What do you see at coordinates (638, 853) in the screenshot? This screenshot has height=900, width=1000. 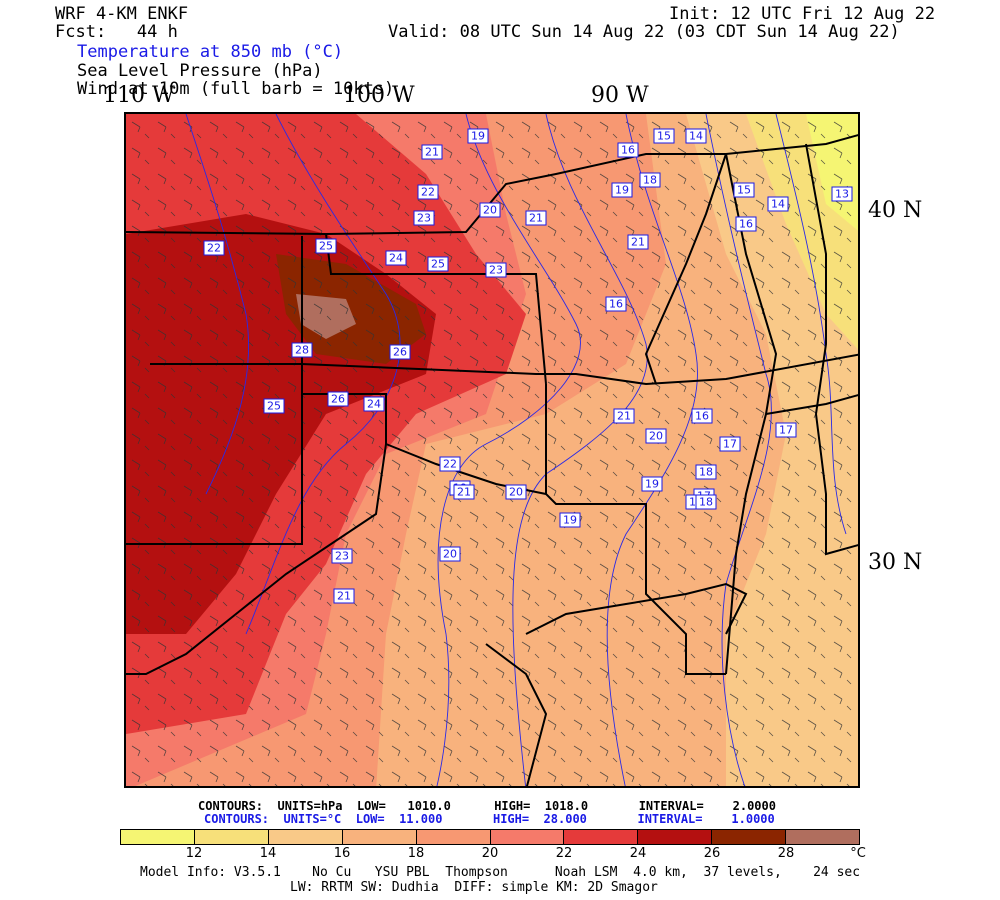 I see `colorbar-tick-label: 24` at bounding box center [638, 853].